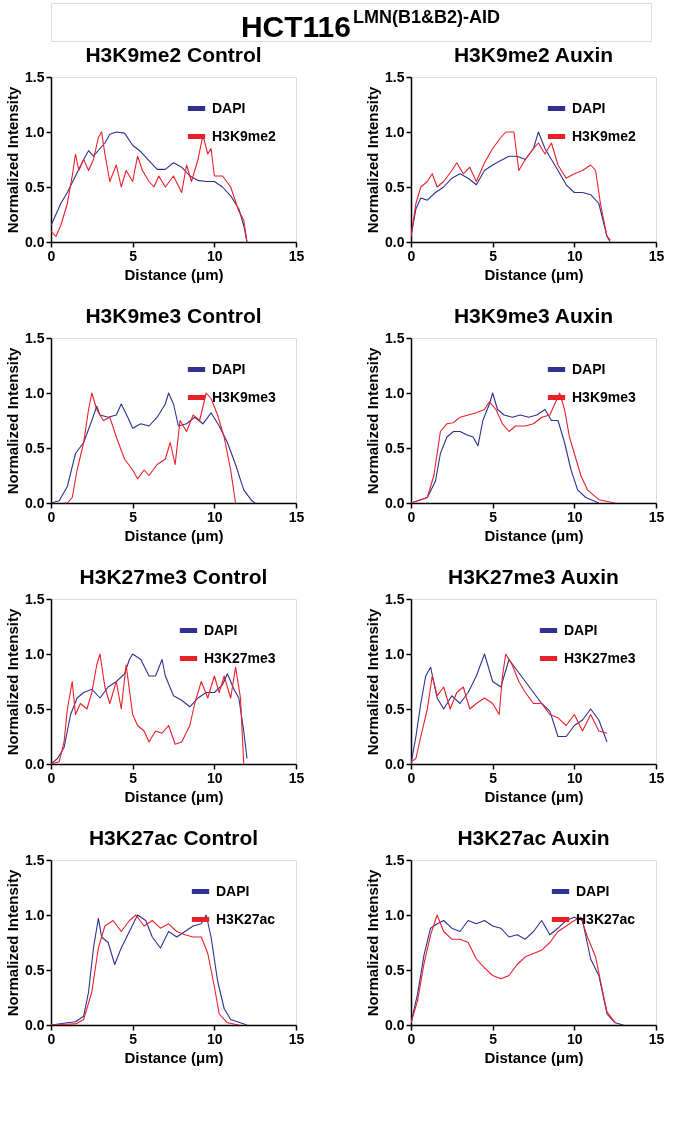 Image resolution: width=691 pixels, height=1134 pixels. What do you see at coordinates (173, 315) in the screenshot?
I see `chart-title: H3K9me3 Control` at bounding box center [173, 315].